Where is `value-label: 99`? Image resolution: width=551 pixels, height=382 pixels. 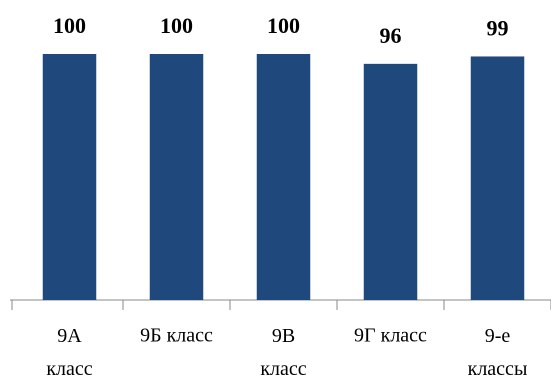
value-label: 99 is located at coordinates (498, 28).